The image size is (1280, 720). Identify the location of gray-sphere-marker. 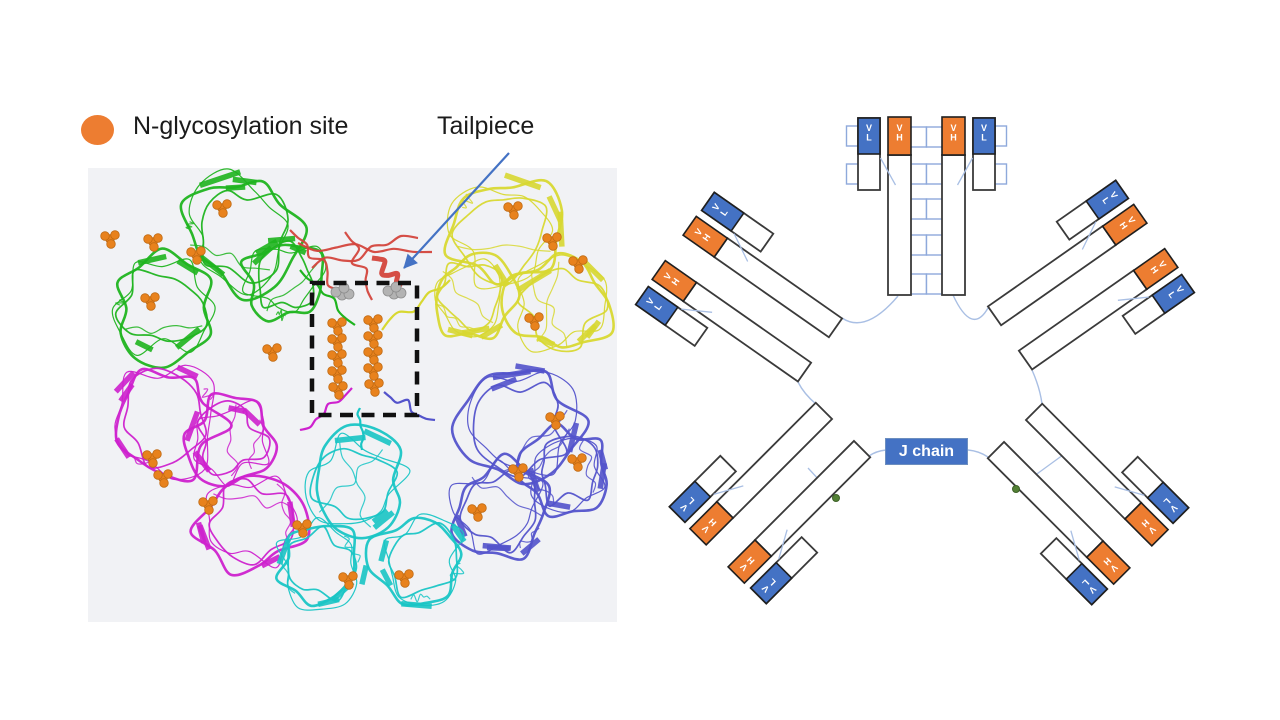
(342, 291).